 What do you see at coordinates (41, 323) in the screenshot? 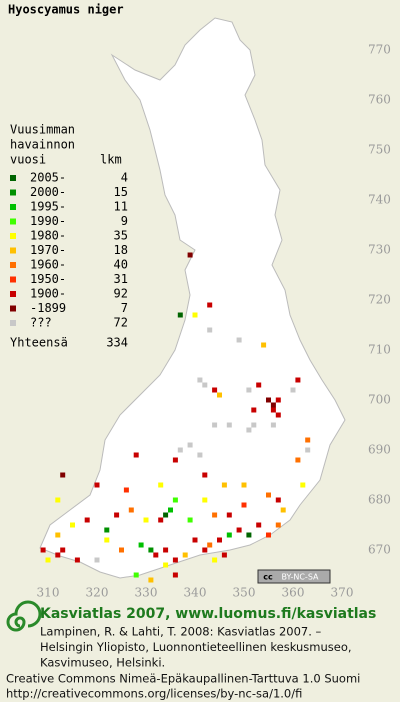
I see `legend-label: ???` at bounding box center [41, 323].